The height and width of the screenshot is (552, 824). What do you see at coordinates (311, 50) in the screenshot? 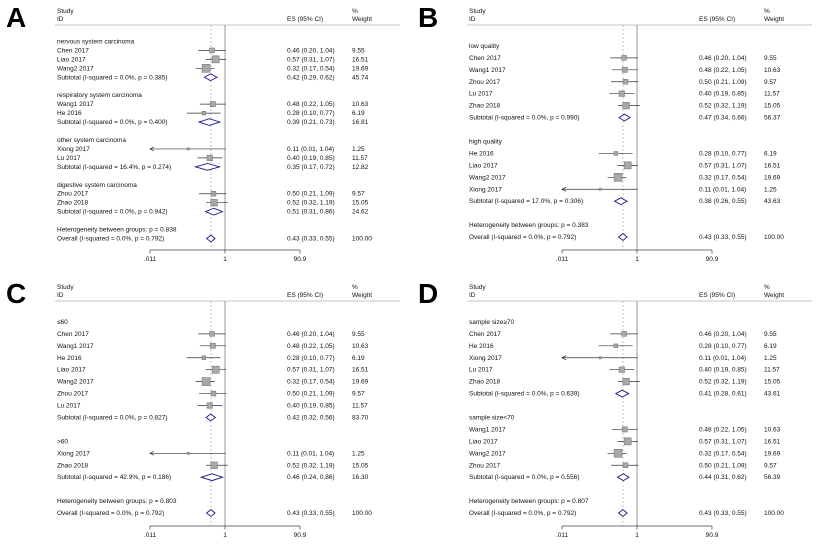
I see `study-es-ci: 0.46 (0.20, 1.04)` at bounding box center [311, 50].